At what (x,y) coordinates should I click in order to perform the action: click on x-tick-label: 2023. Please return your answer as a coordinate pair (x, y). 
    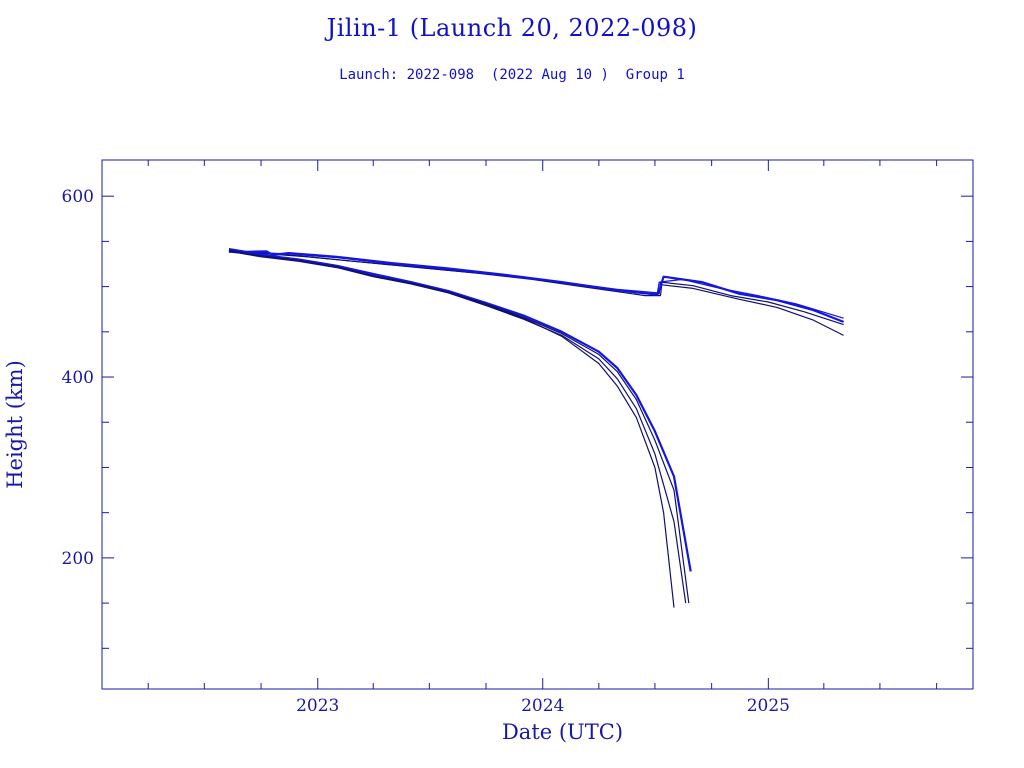
    Looking at the image, I should click on (317, 706).